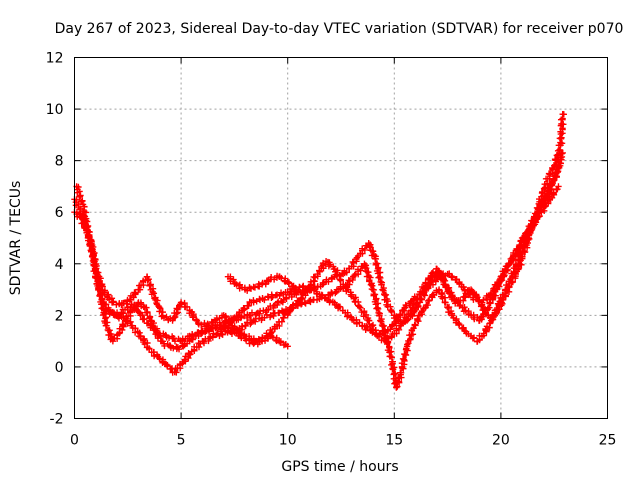 This screenshot has width=640, height=480. What do you see at coordinates (59, 316) in the screenshot?
I see `y-tick-label: 2` at bounding box center [59, 316].